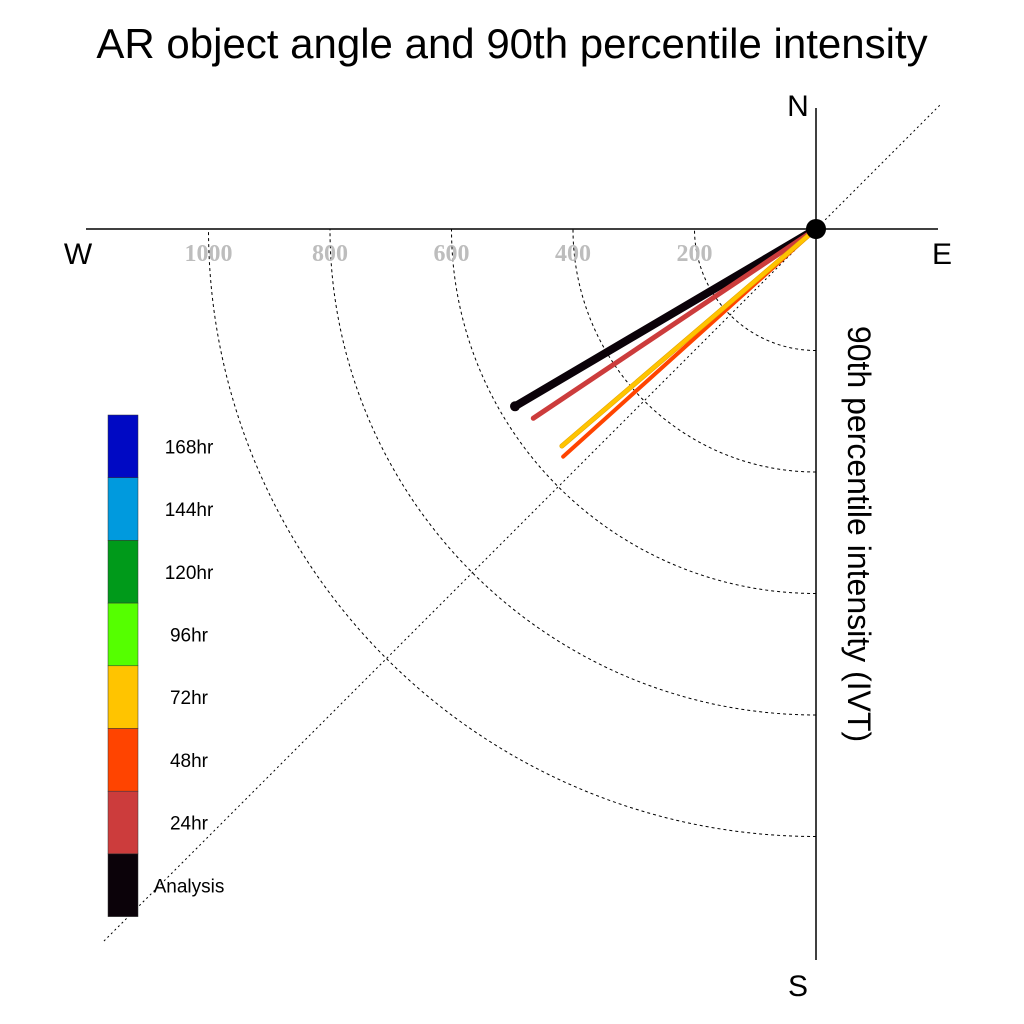  What do you see at coordinates (123, 885) in the screenshot?
I see `legend-swatch-analysis` at bounding box center [123, 885].